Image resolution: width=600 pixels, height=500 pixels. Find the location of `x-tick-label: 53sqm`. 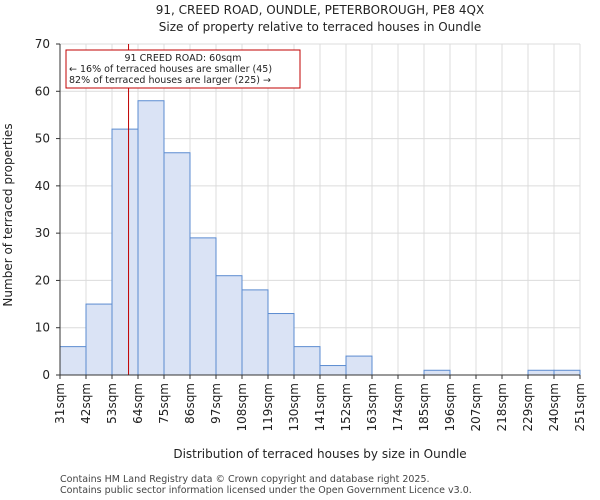

x-tick-label: 53sqm is located at coordinates (112, 403).